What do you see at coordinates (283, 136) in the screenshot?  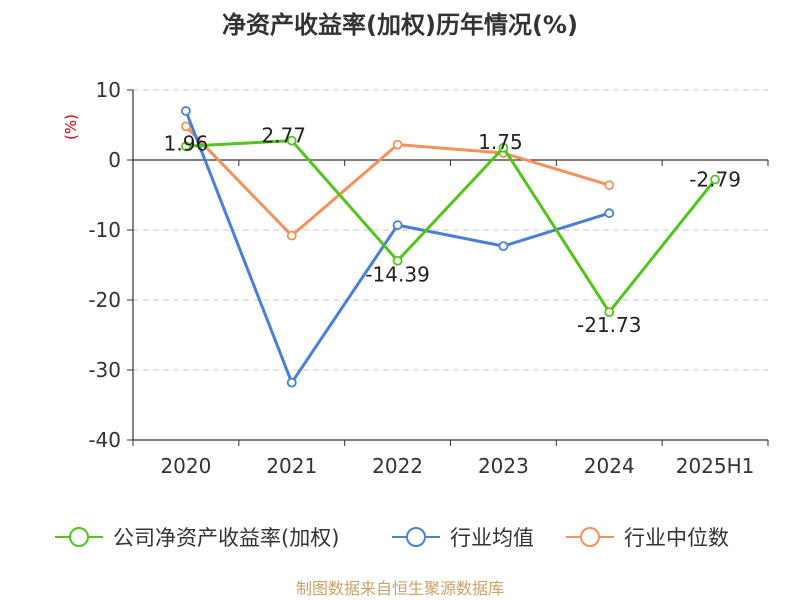 I see `data-label: 2.77` at bounding box center [283, 136].